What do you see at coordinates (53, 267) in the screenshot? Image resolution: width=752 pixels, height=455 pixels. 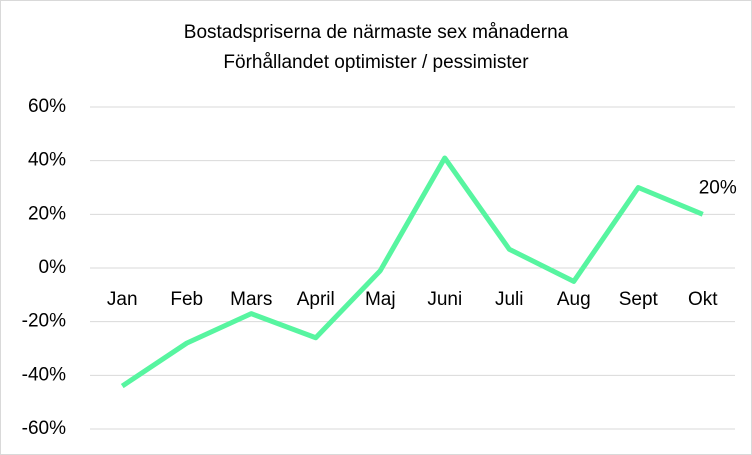 I see `y-tick-label: 0%` at bounding box center [53, 267].